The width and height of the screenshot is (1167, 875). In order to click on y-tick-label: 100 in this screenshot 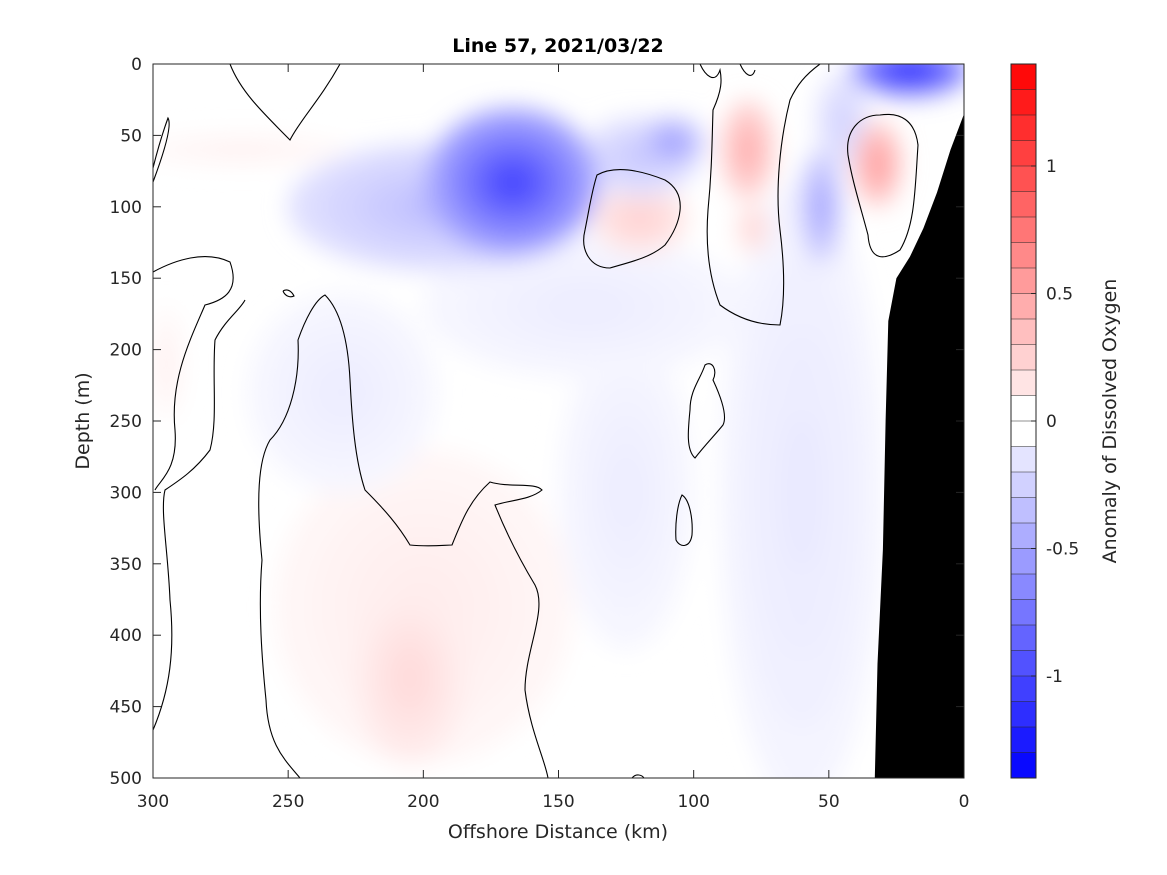, I will do `click(126, 208)`.